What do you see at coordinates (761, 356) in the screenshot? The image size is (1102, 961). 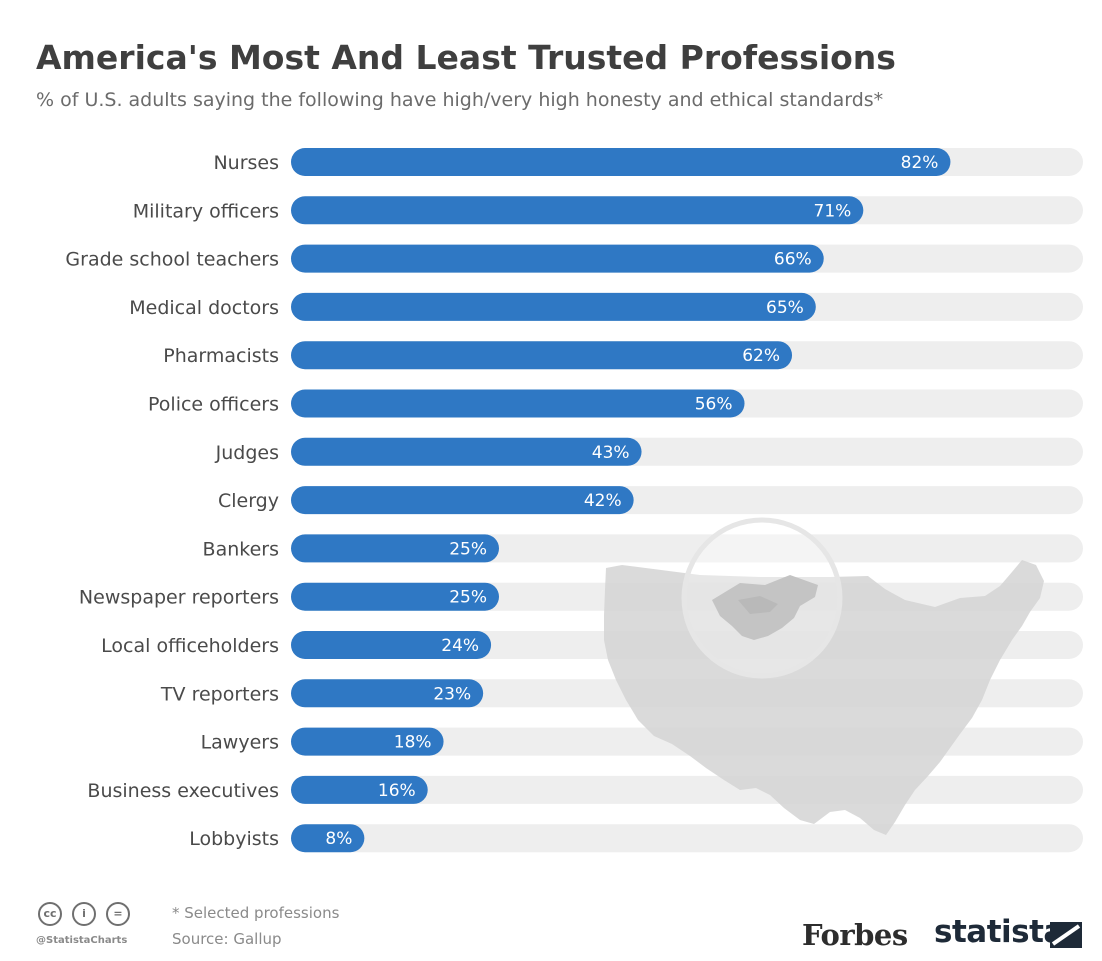 I see `value-label: 62%` at bounding box center [761, 356].